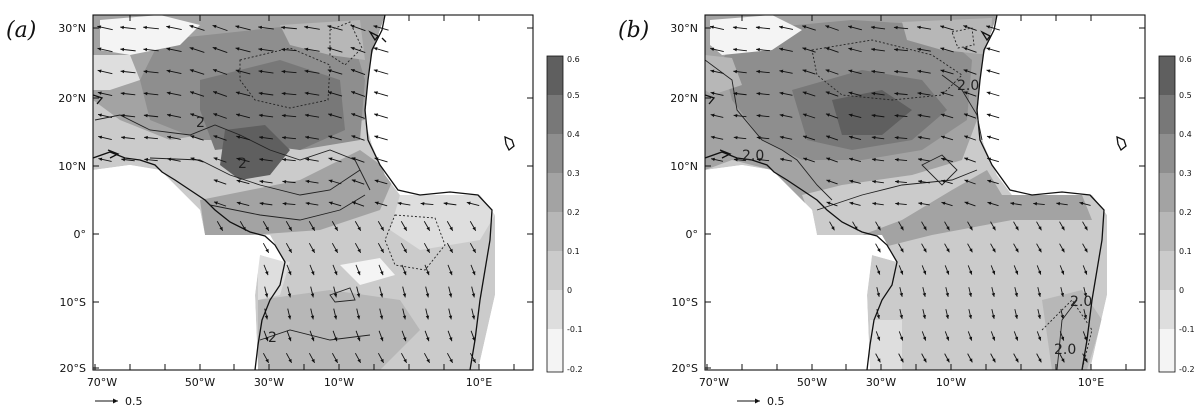 This screenshot has height=409, width=1204. What do you see at coordinates (236, 230) in the screenshot?
I see `panel-a-contour-labels: 2 2 2` at bounding box center [236, 230].